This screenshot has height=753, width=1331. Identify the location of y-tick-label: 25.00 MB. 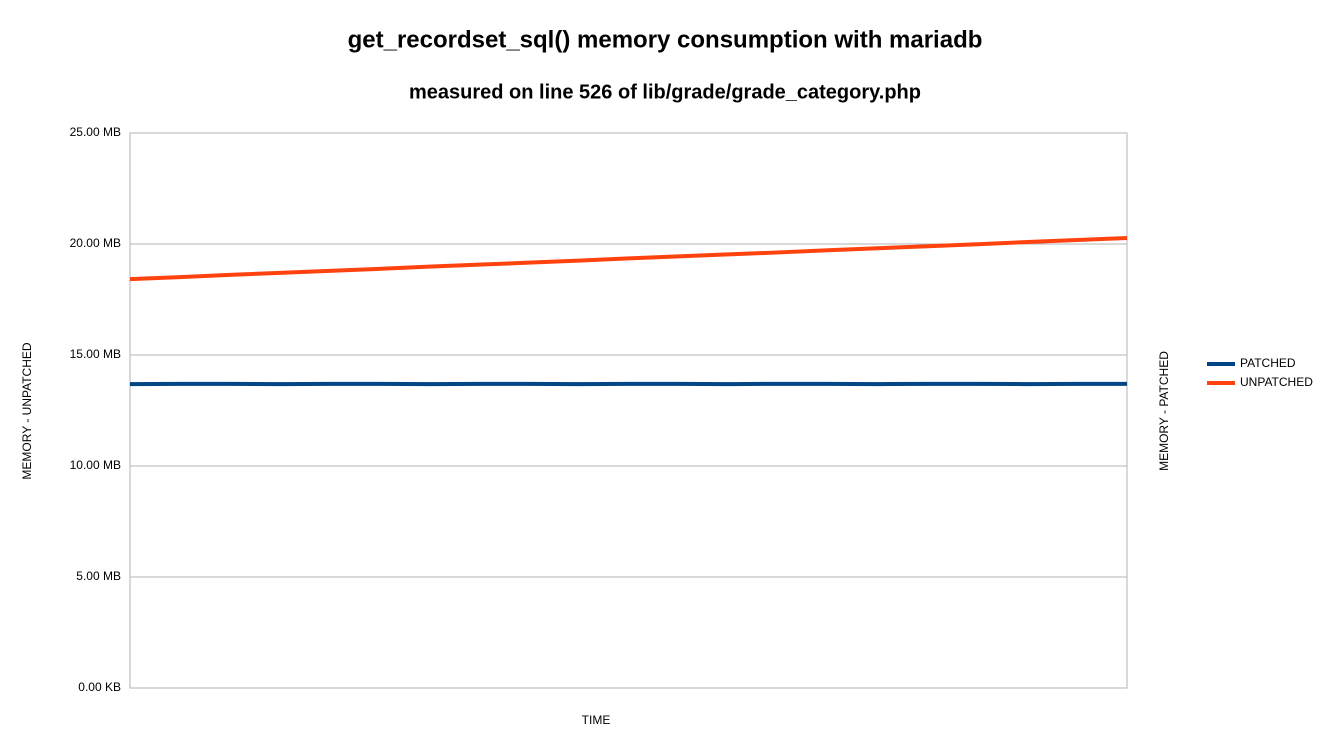
(95, 132).